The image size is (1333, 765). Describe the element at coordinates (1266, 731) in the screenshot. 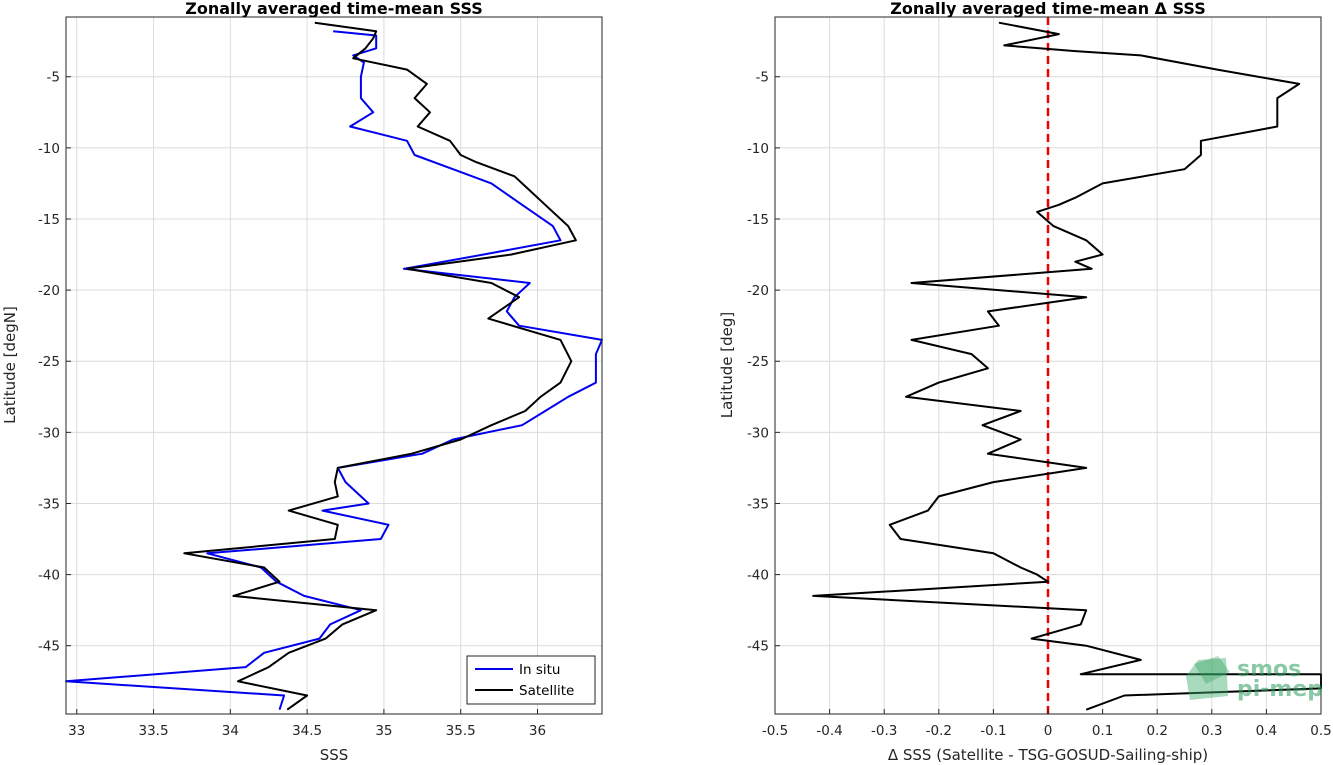

I see `right-x-tick-label: 0.4` at that location.